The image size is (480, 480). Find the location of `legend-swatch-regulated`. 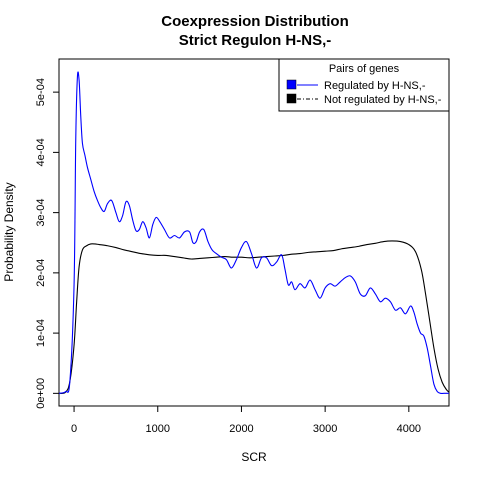

legend-swatch-regulated is located at coordinates (291, 84).